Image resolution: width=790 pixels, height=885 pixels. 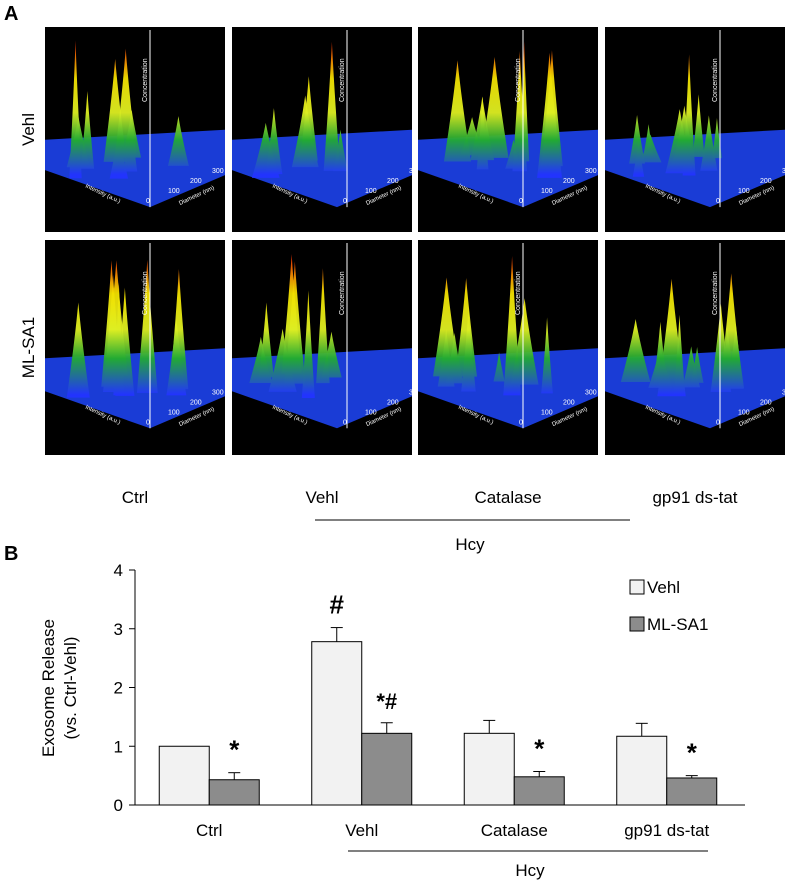 What do you see at coordinates (11, 14) in the screenshot?
I see `panel-label: A` at bounding box center [11, 14].